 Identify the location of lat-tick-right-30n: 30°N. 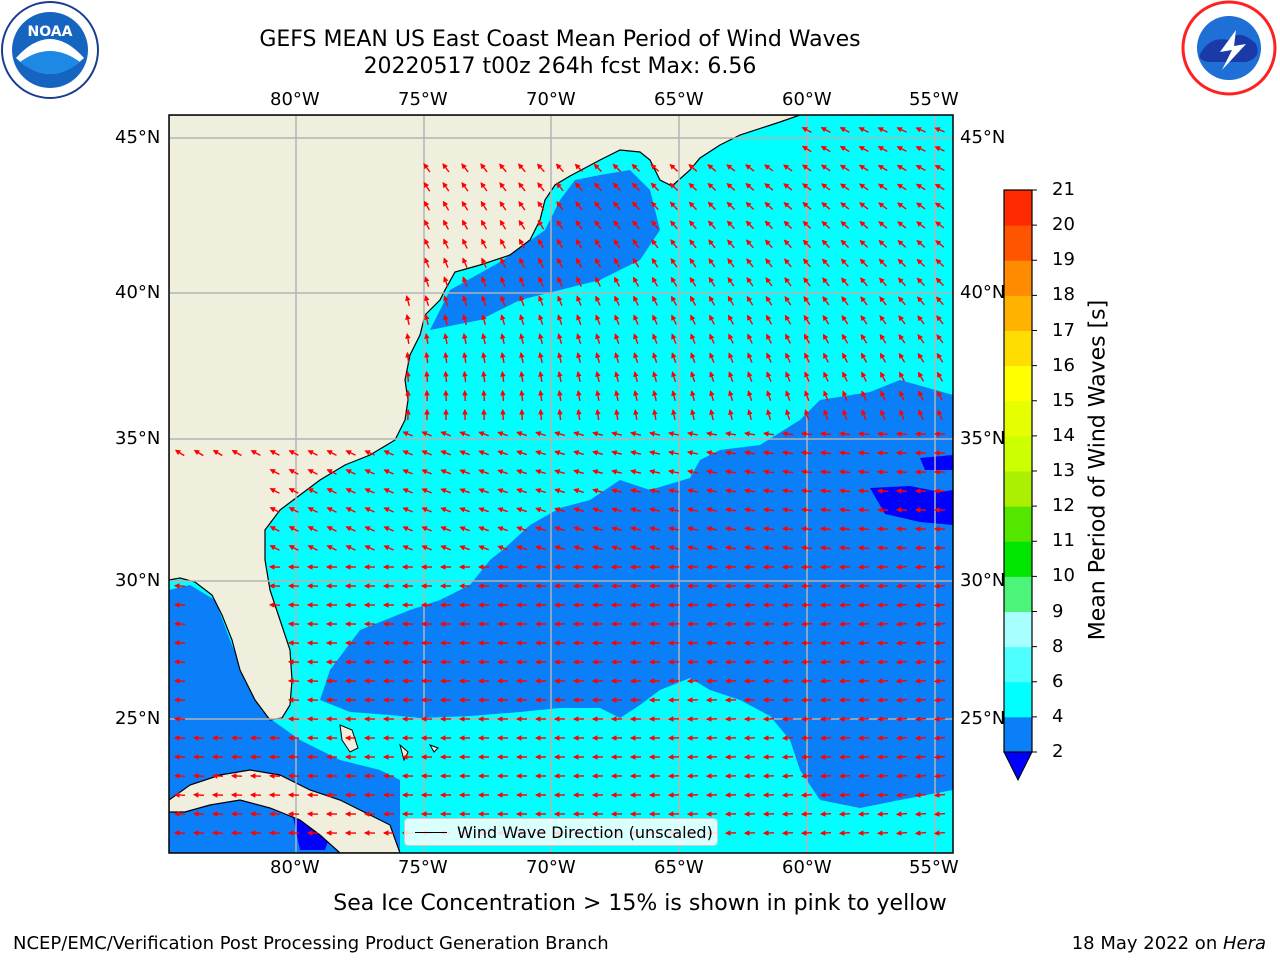
(983, 580).